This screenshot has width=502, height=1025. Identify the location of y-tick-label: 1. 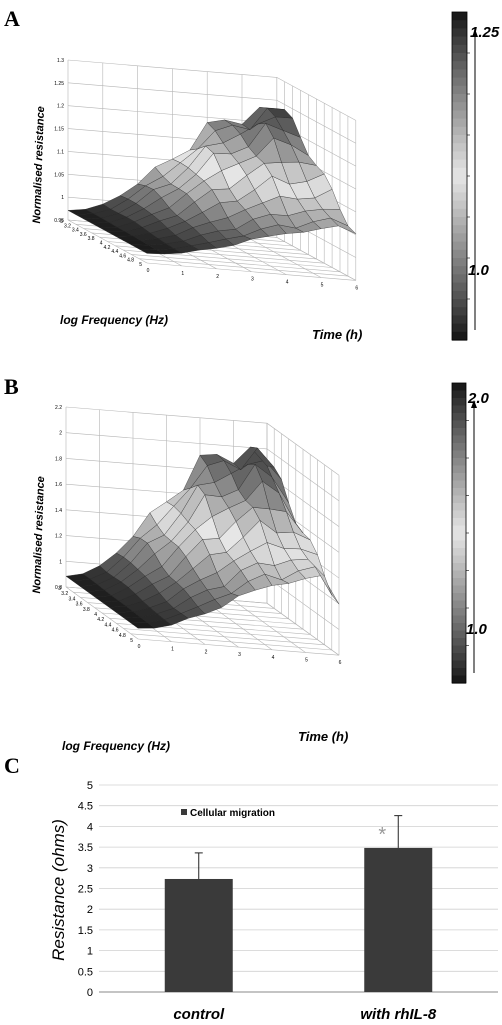
(90, 952).